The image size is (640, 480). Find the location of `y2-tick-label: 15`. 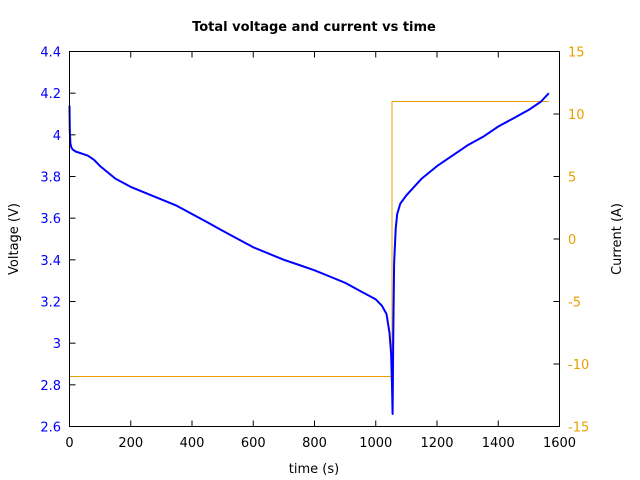

y2-tick-label: 15 is located at coordinates (576, 53).